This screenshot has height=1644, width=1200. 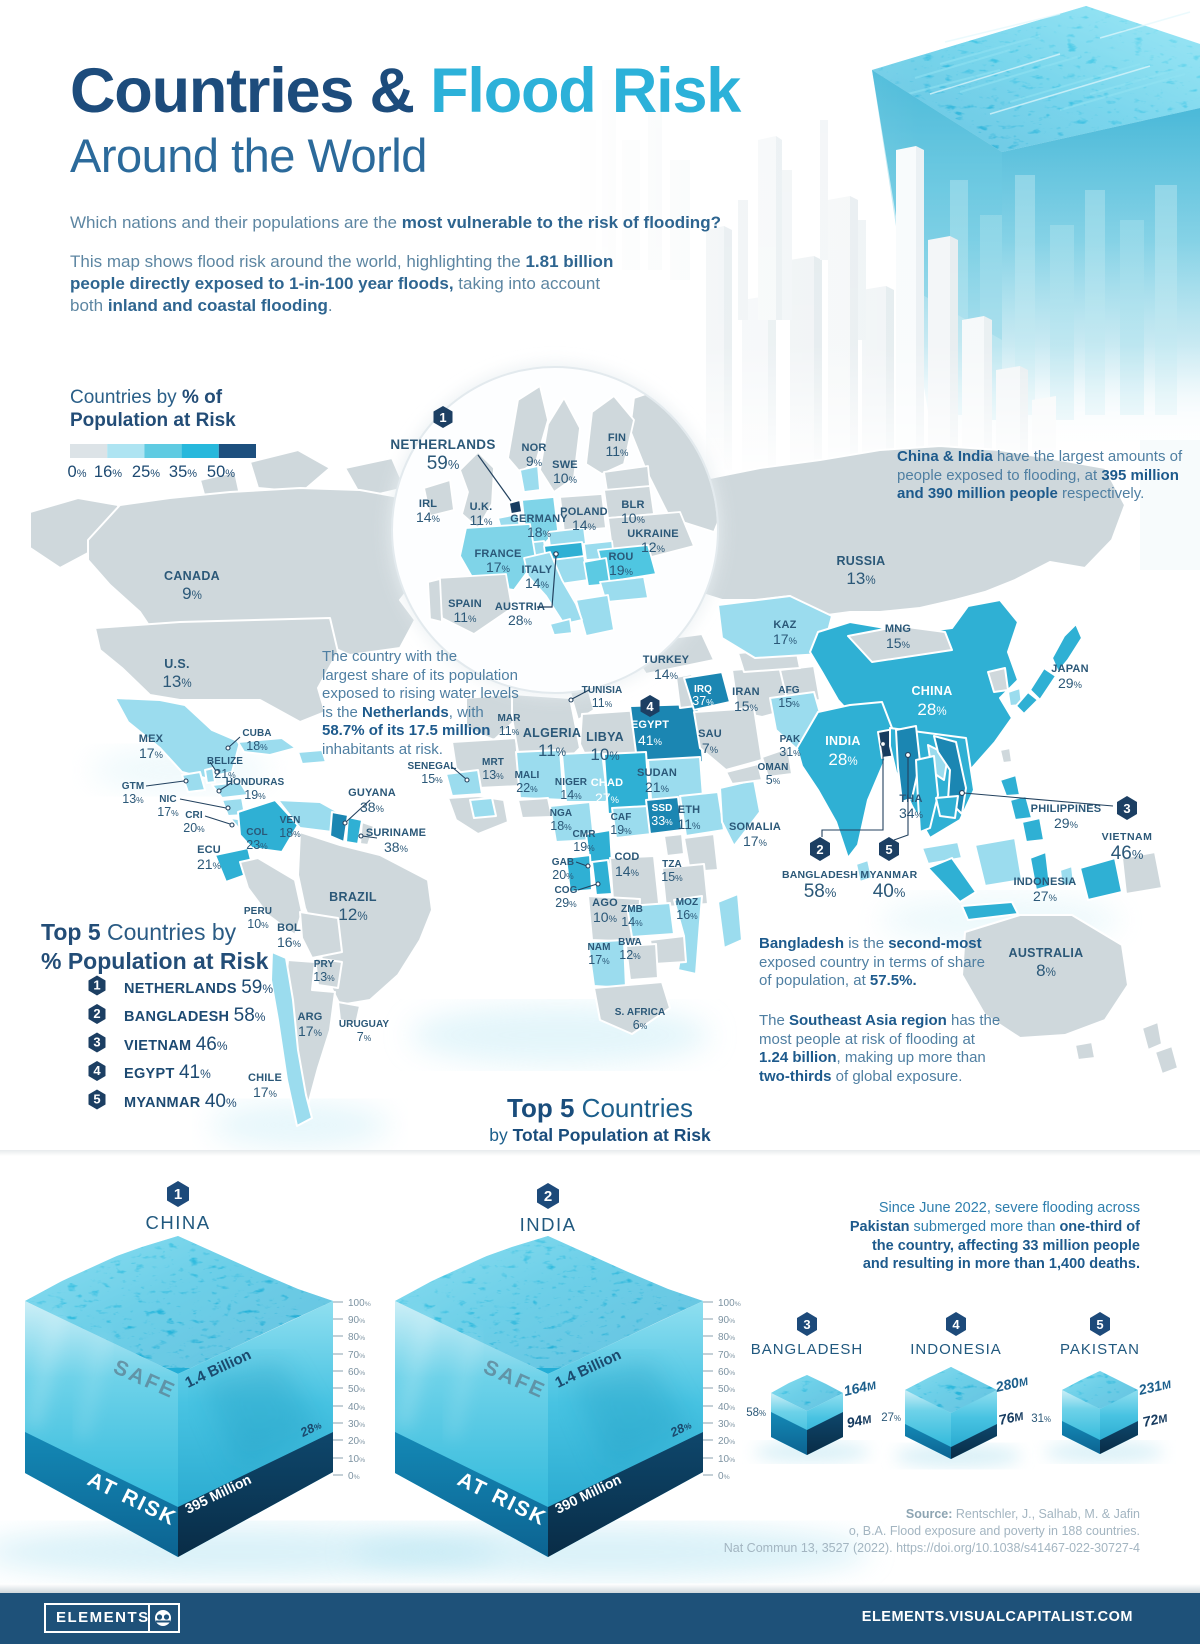 I want to click on svg-text: 21%, so click(x=225, y=774).